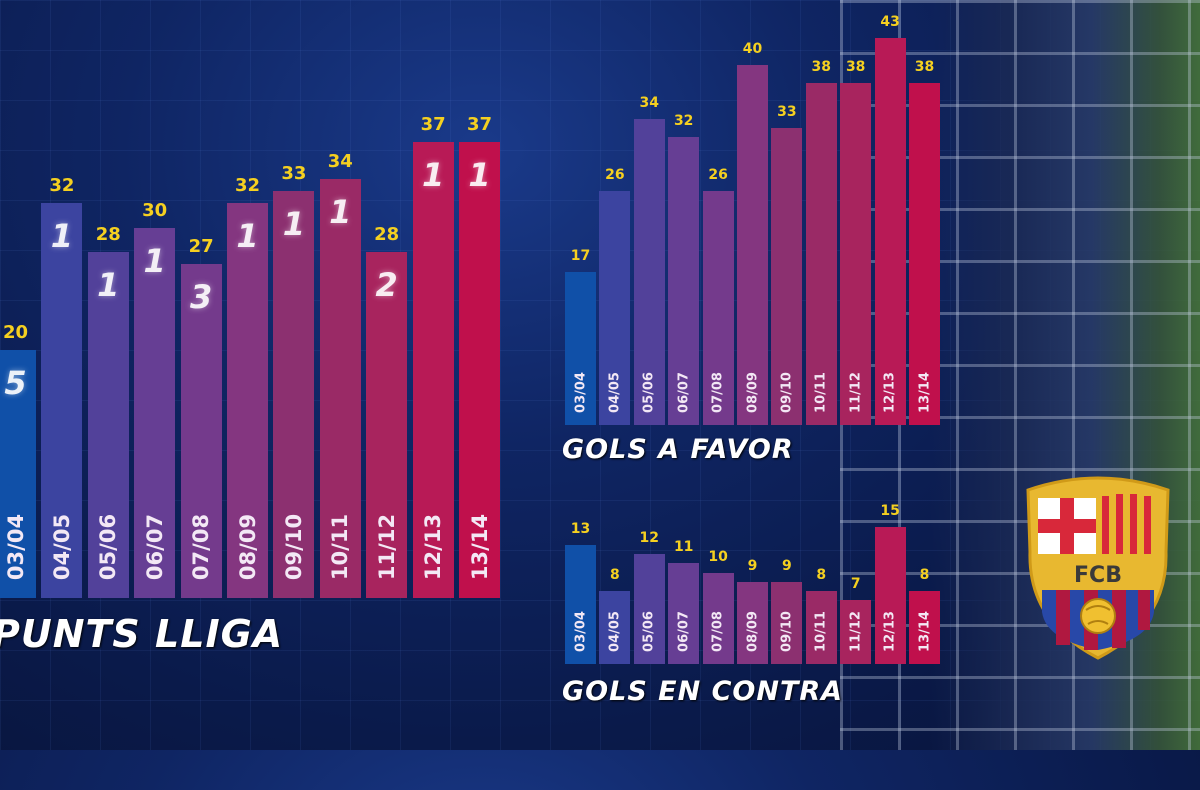  I want to click on bar-value: 20, so click(15, 332).